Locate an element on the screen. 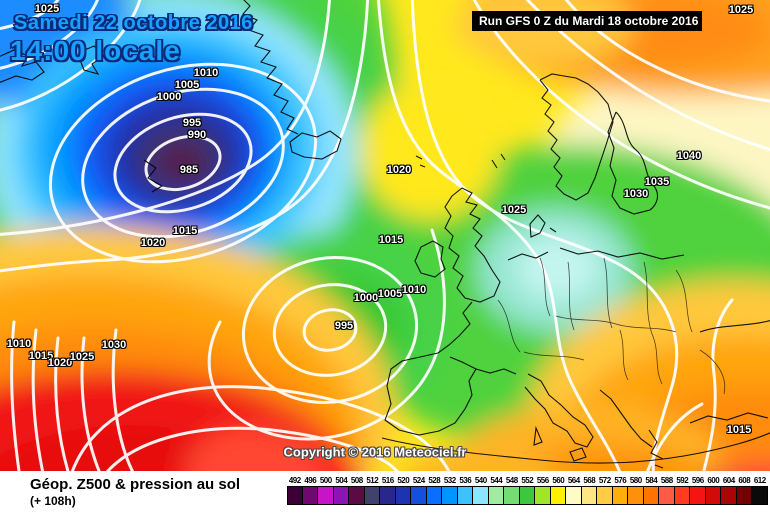  legend-value: 536 is located at coordinates (465, 480).